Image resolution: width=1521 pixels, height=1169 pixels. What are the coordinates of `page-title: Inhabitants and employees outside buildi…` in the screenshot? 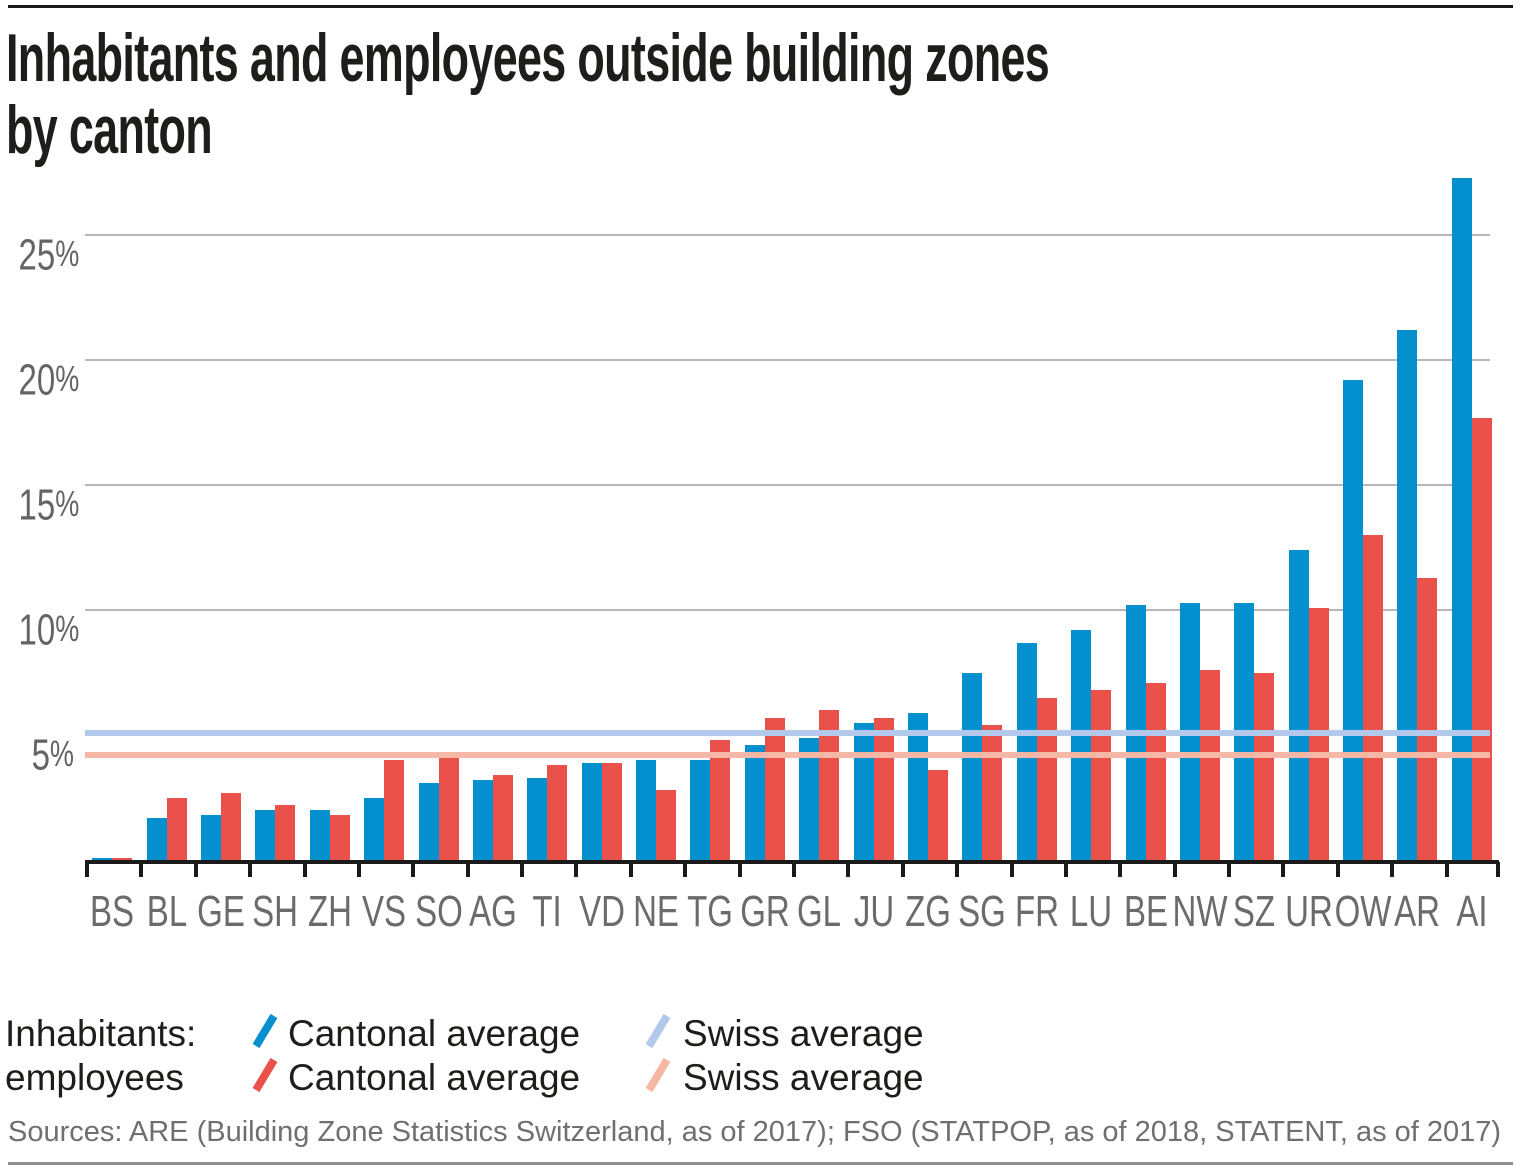 It's located at (528, 94).